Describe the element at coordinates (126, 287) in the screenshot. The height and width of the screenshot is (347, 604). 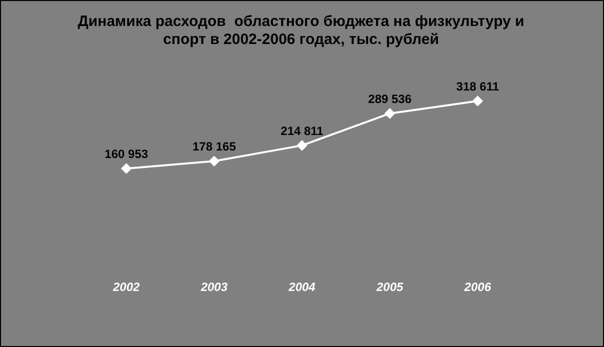
I see `x-tick-label: 2002` at that location.